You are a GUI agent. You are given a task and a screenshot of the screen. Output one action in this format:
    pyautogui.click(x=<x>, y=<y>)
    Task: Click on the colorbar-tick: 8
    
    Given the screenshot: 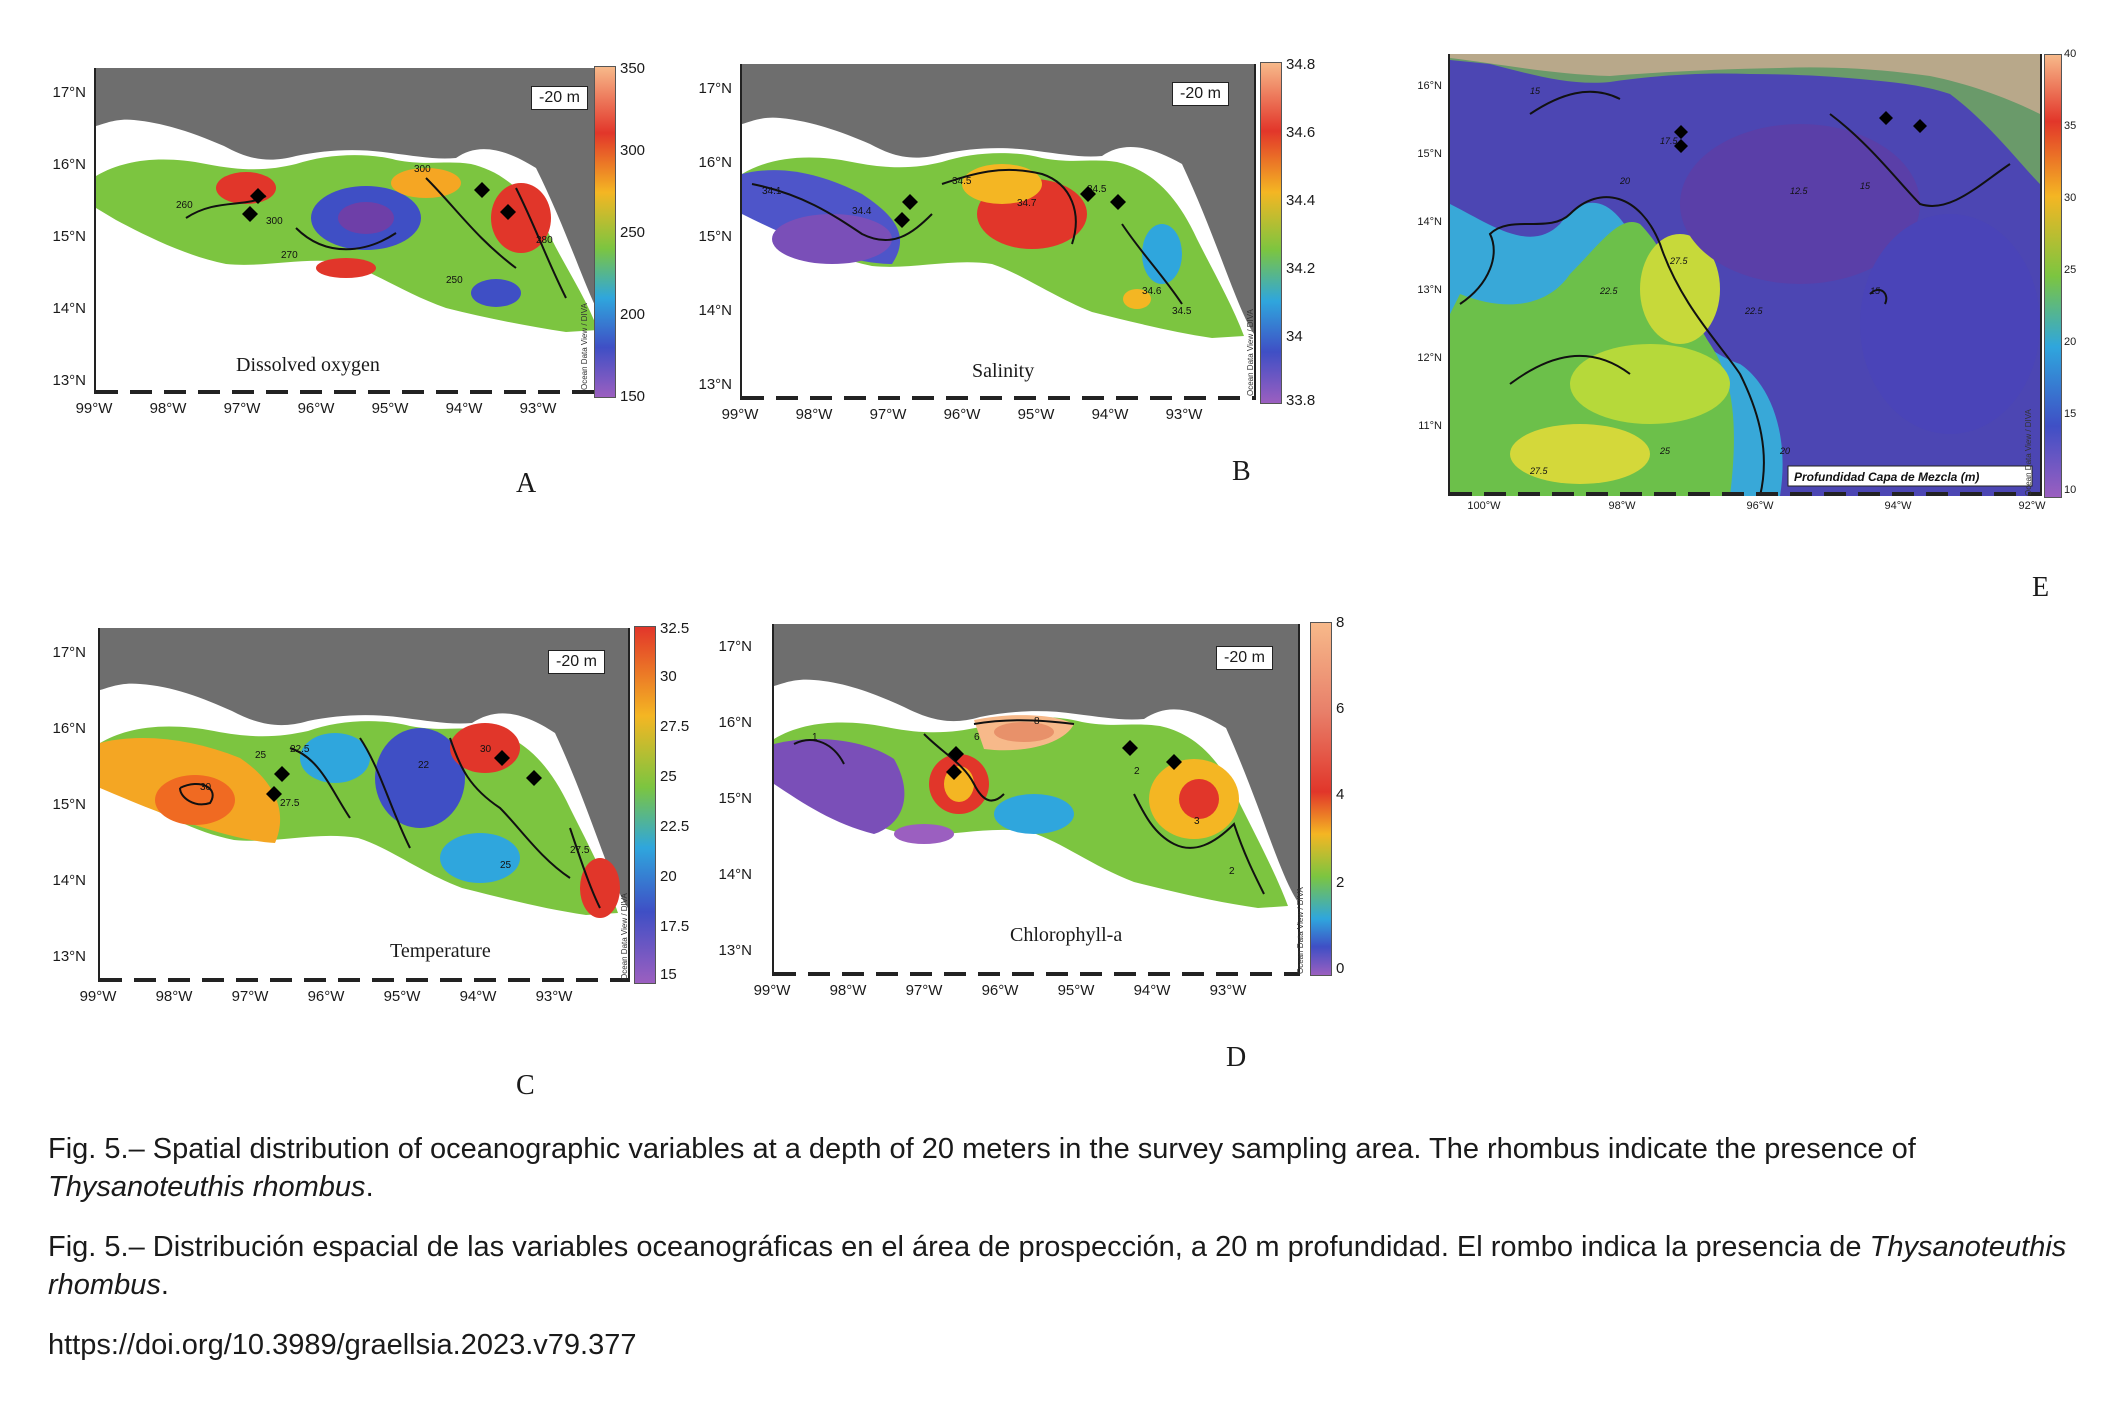 What is the action you would take?
    pyautogui.click(x=1340, y=622)
    